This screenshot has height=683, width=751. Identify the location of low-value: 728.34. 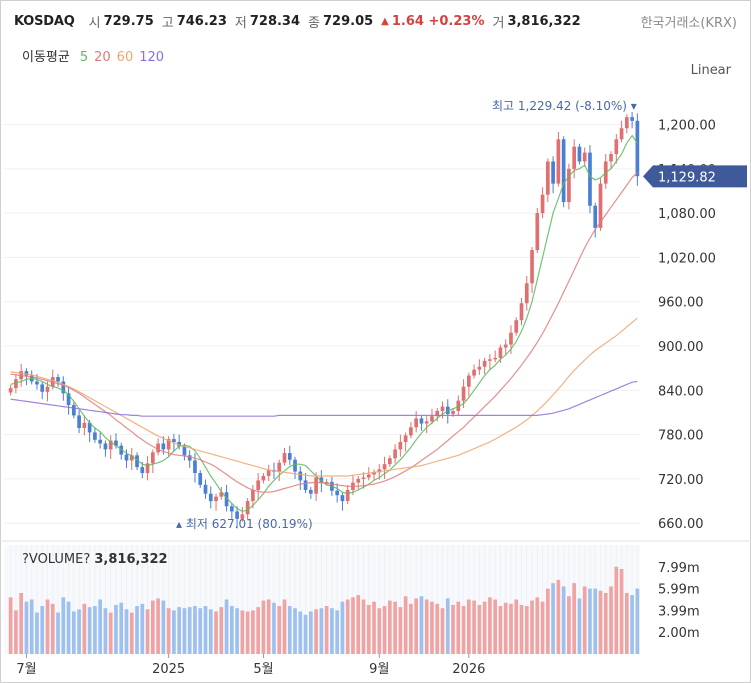
(275, 21).